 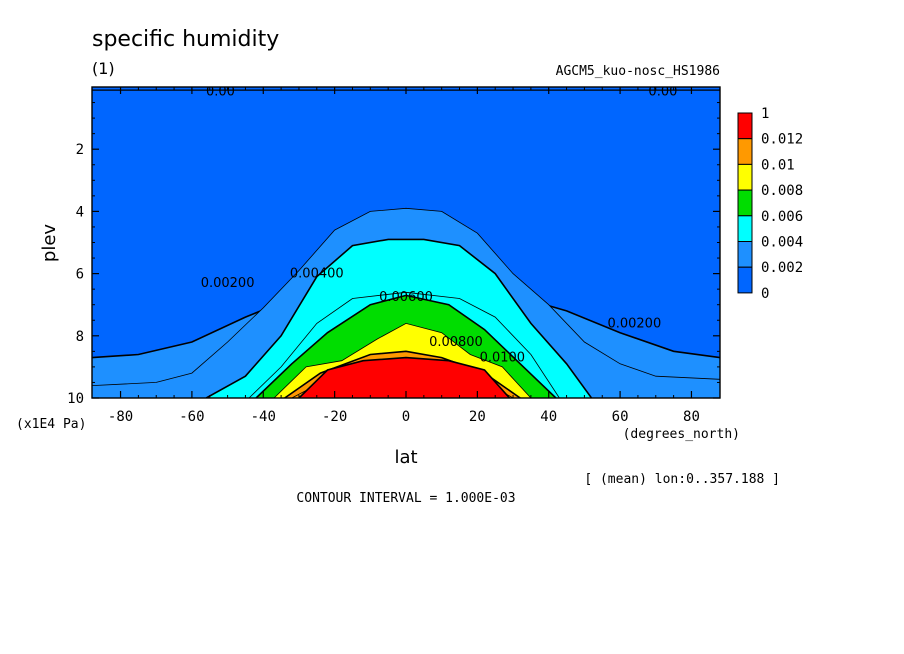 I want to click on x-tick-label: 40, so click(x=548, y=417).